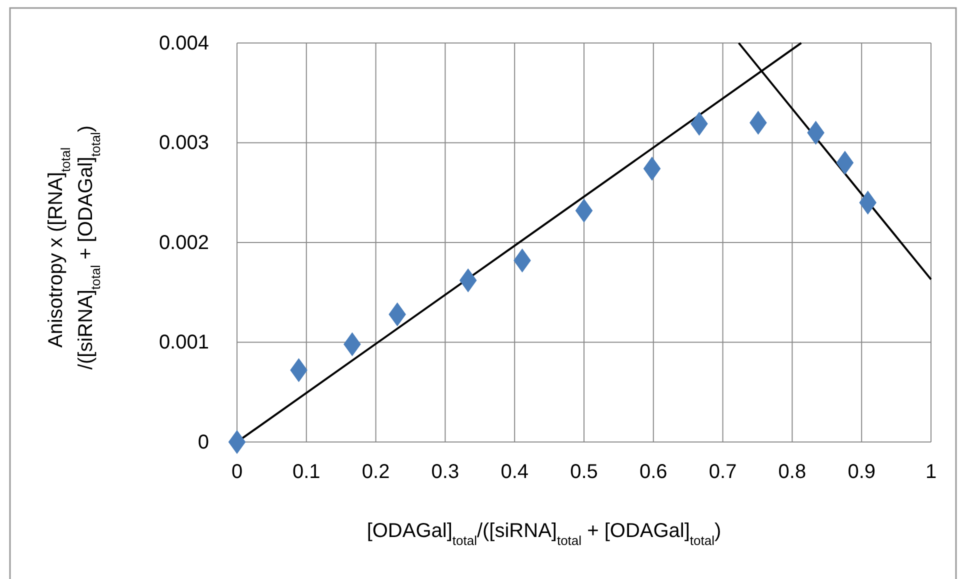 The width and height of the screenshot is (958, 579). I want to click on x-axis-title: [ODAGal]$_{total}$/([siRNA]$_{total}$ + [ODAGal]$_{total}$), so click(544, 534).